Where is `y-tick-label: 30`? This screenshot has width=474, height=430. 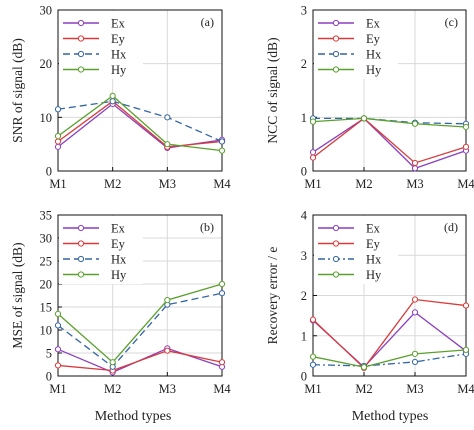
y-tick-label: 30 is located at coordinates (46, 11).